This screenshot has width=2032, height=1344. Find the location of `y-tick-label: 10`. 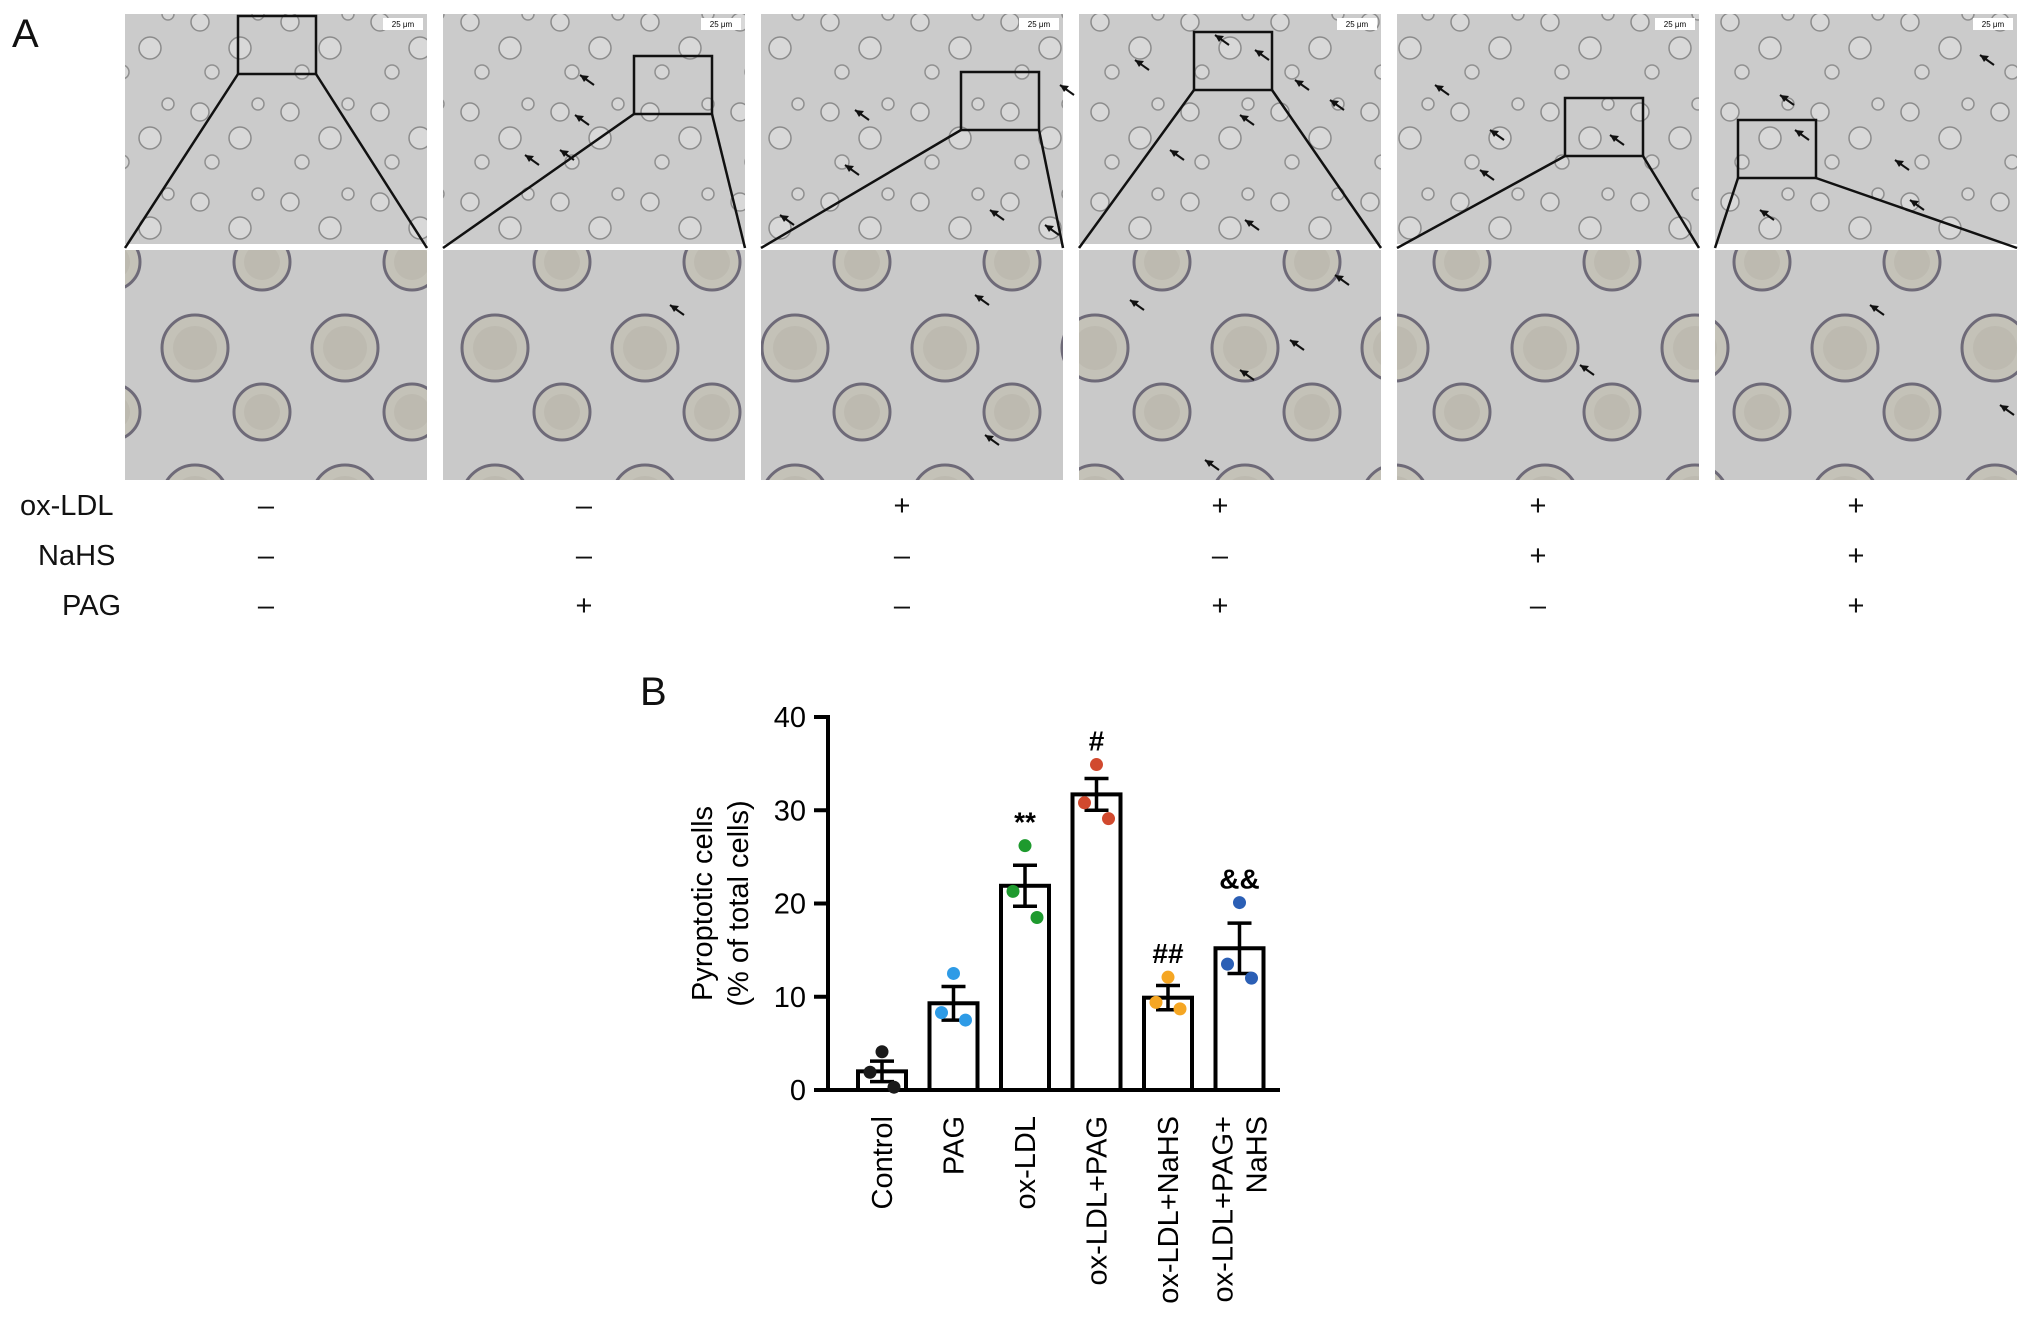

y-tick-label: 10 is located at coordinates (790, 998).